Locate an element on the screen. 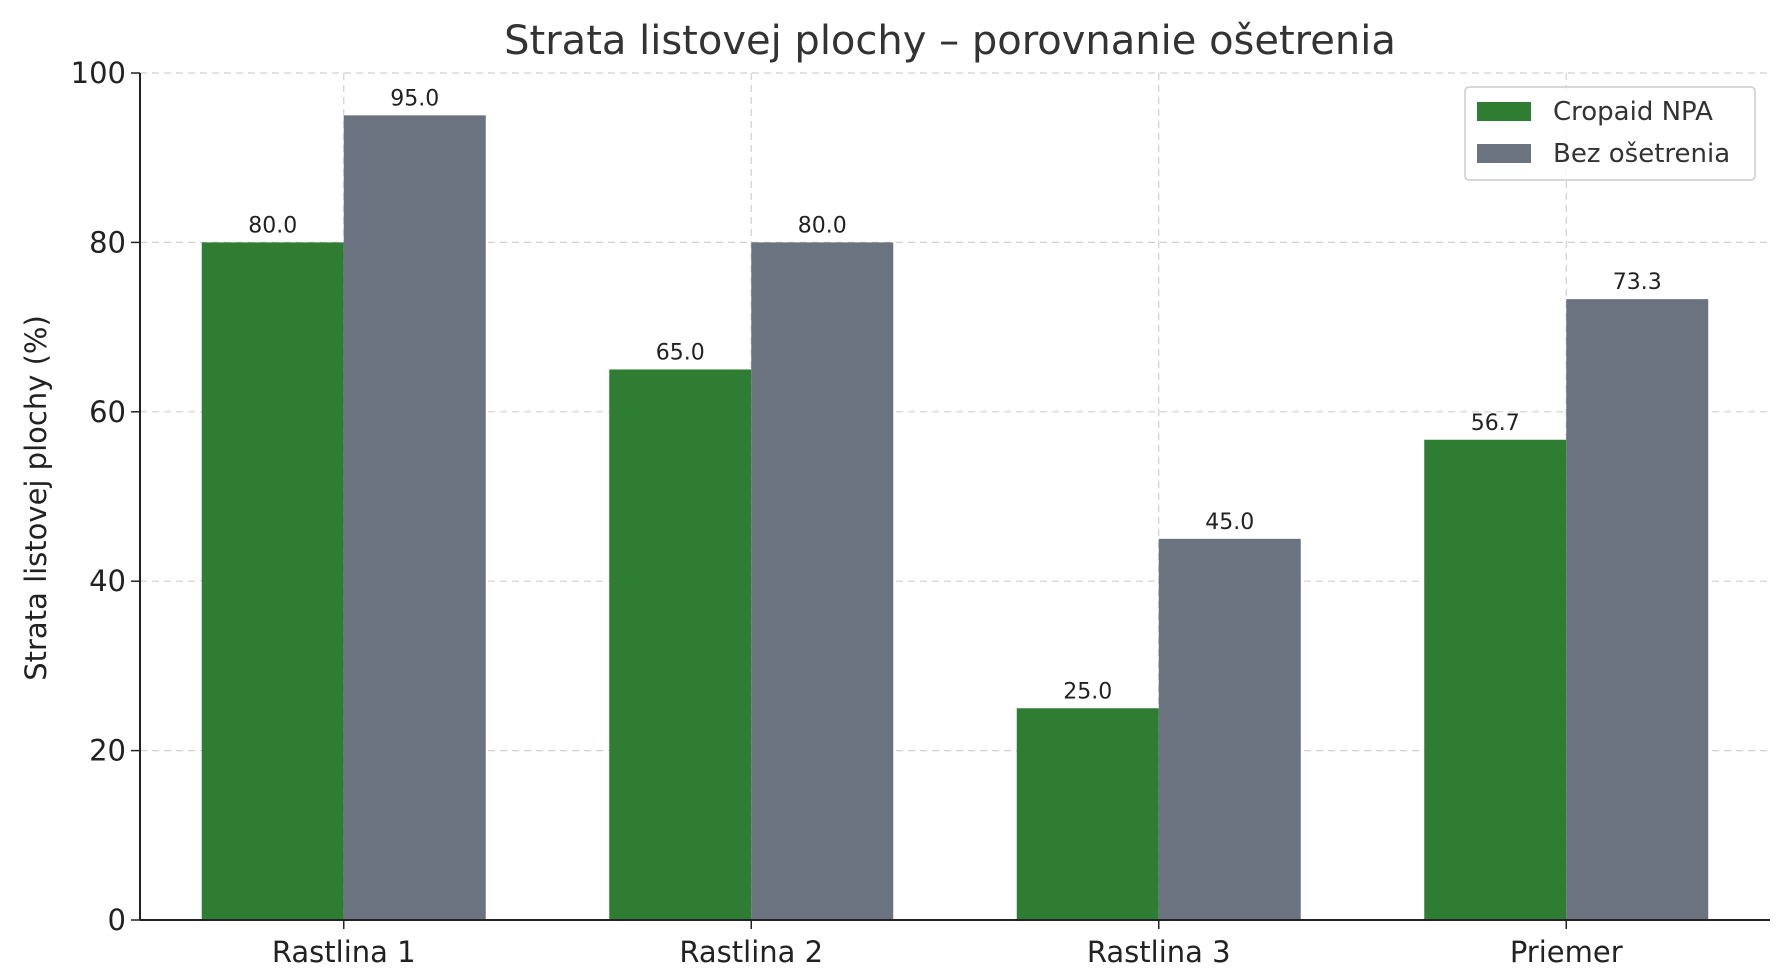 This screenshot has height=980, width=1780. bar-bez-osetrenia-priemer is located at coordinates (1637, 609).